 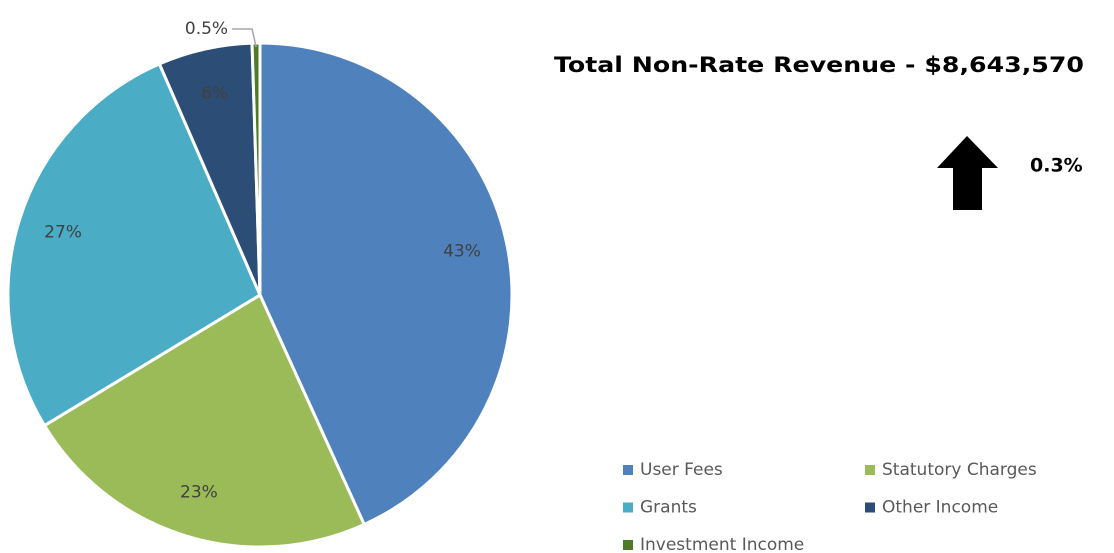 I want to click on legend-label: Investment Income, so click(x=722, y=544).